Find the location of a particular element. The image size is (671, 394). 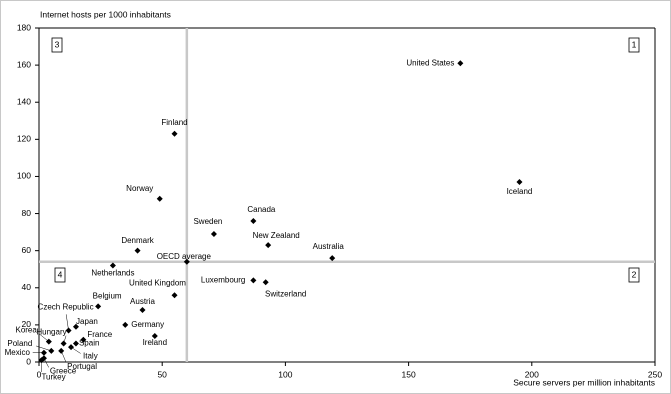

point-label: Poland is located at coordinates (19, 343).